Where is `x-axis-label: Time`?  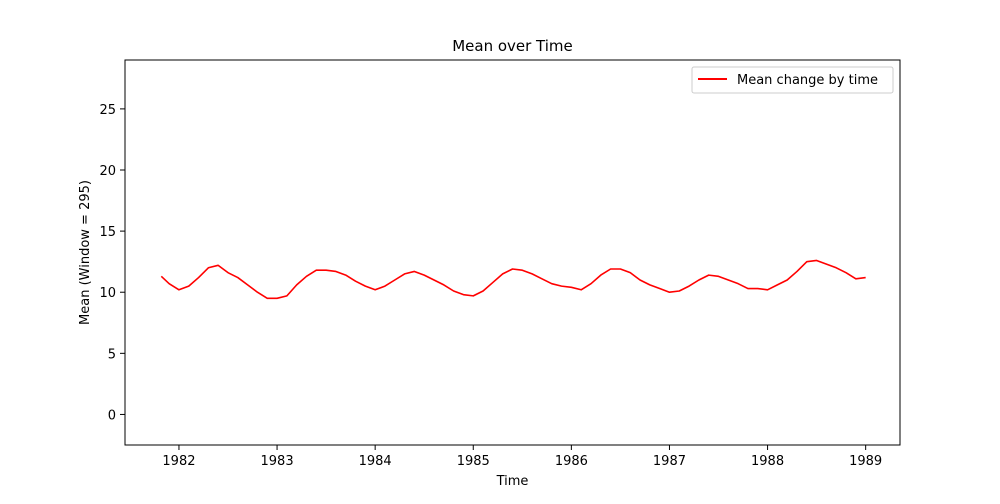
x-axis-label: Time is located at coordinates (512, 481).